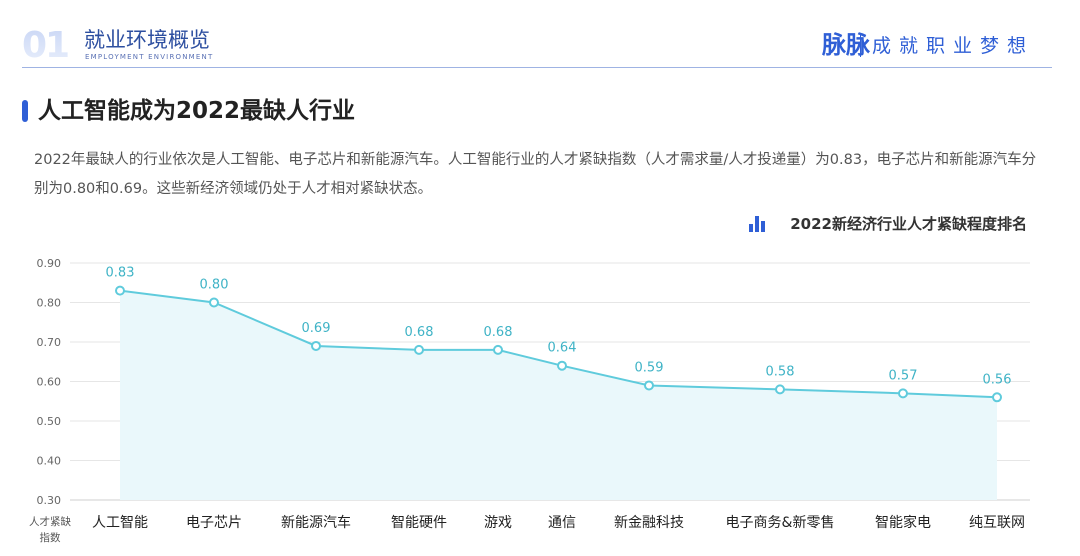 The width and height of the screenshot is (1080, 556). Describe the element at coordinates (997, 523) in the screenshot. I see `x-tick-label: 纯互联网` at that location.